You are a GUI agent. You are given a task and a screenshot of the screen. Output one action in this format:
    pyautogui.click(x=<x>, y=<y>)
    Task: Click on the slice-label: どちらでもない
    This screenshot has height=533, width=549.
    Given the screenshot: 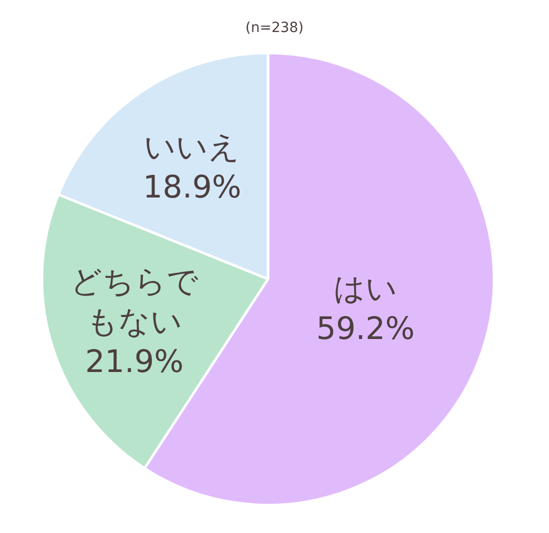 What is the action you would take?
    pyautogui.click(x=134, y=302)
    